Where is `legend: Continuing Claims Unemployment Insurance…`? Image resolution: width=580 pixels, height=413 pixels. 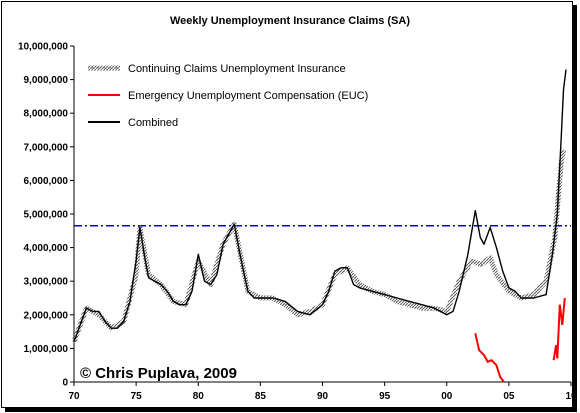 legend: Continuing Claims Unemployment Insurance… is located at coordinates (228, 96).